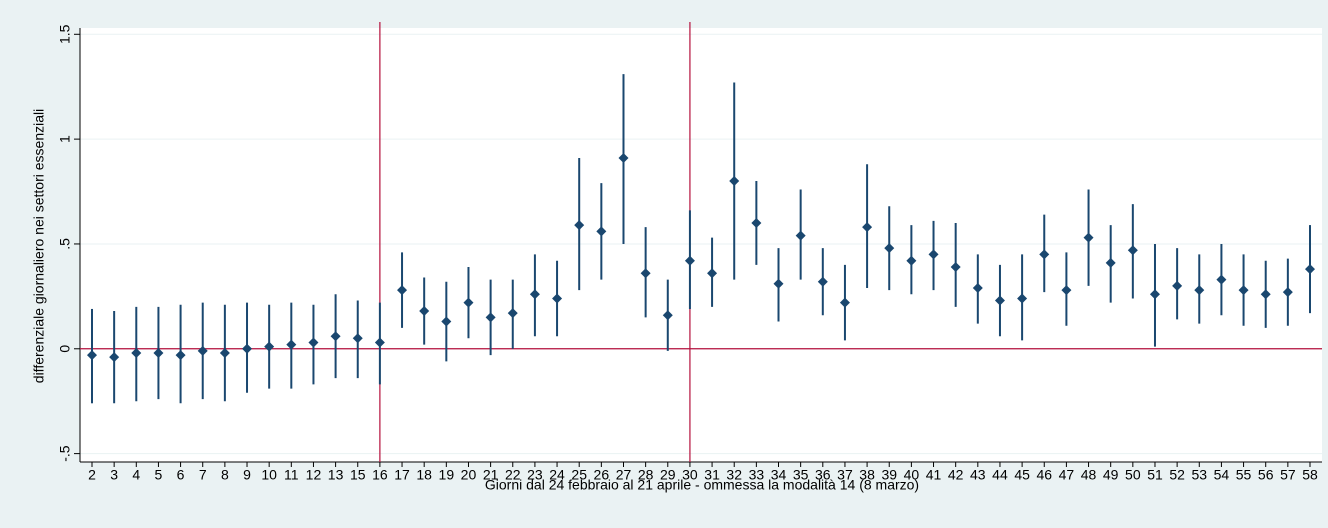  Describe the element at coordinates (978, 475) in the screenshot. I see `x-tick-label: 43` at that location.